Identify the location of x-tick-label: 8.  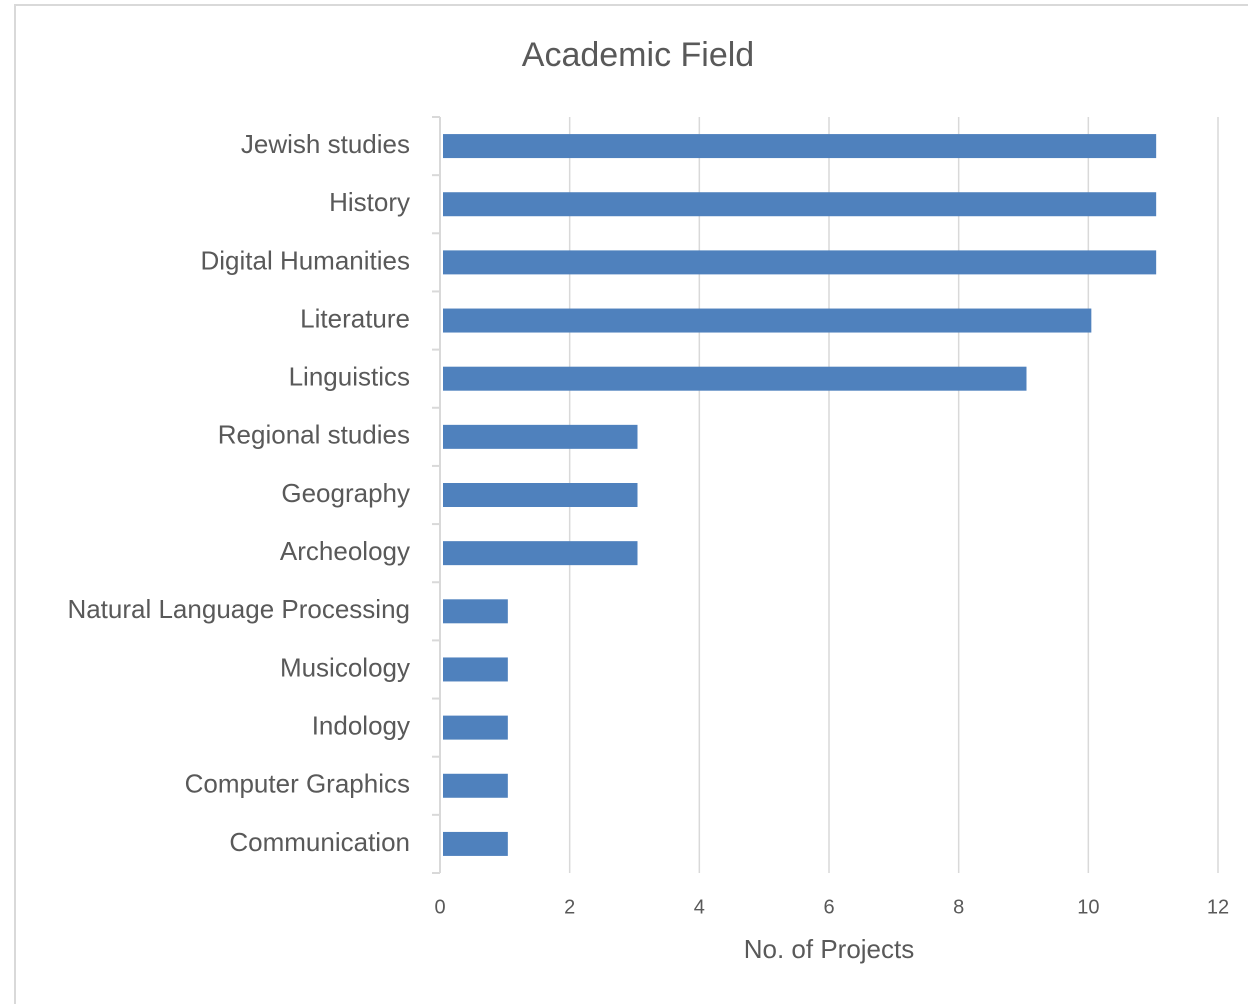
(958, 907).